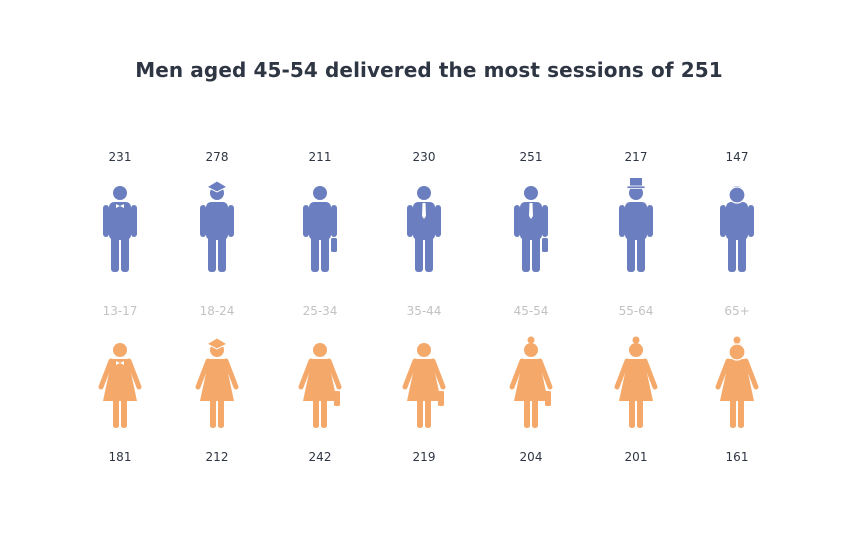  What do you see at coordinates (636, 311) in the screenshot?
I see `age-group-label: 55-64` at bounding box center [636, 311].